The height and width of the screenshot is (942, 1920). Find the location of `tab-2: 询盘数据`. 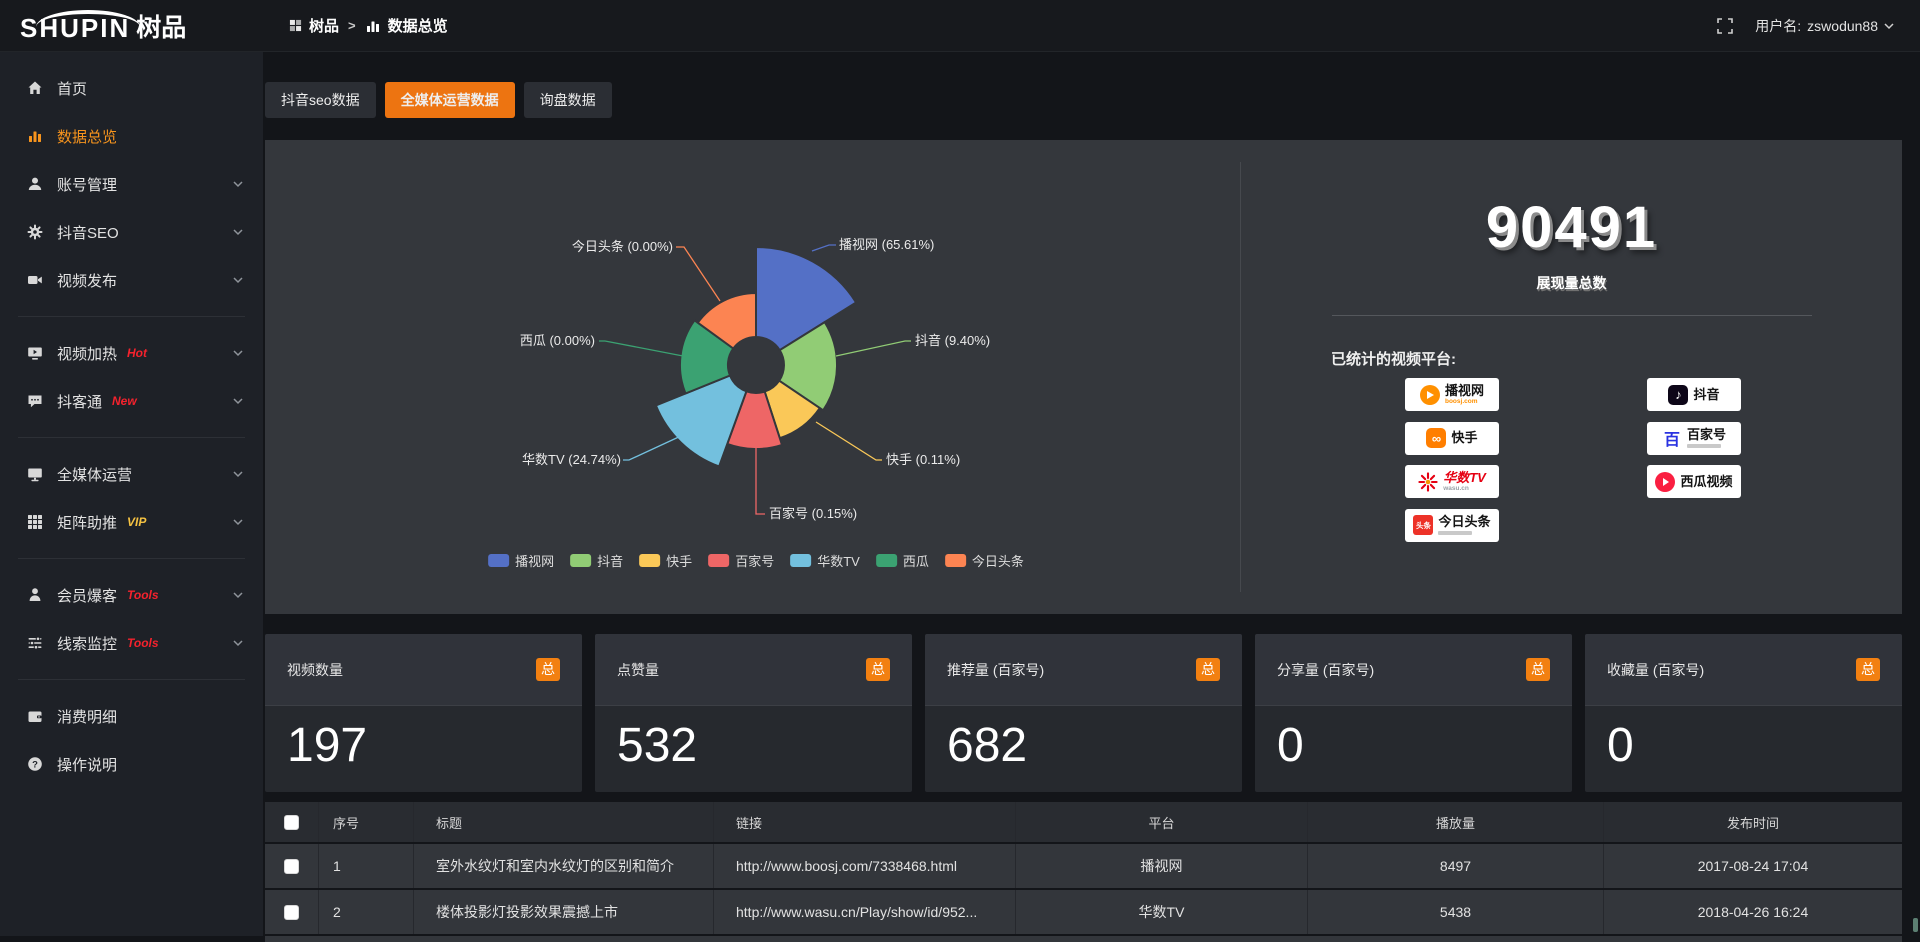

tab-2: 询盘数据 is located at coordinates (568, 100).